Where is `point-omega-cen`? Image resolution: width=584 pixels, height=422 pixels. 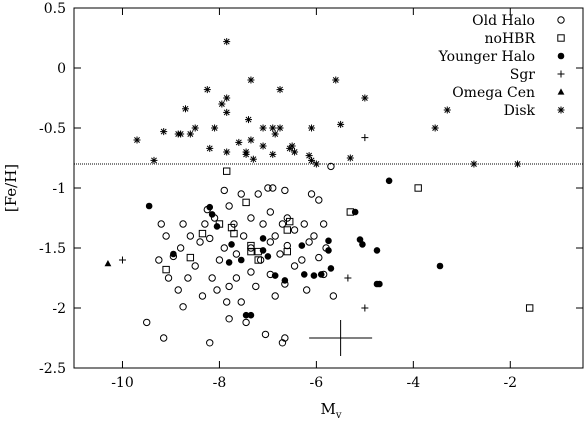
point-omega-cen is located at coordinates (108, 263).